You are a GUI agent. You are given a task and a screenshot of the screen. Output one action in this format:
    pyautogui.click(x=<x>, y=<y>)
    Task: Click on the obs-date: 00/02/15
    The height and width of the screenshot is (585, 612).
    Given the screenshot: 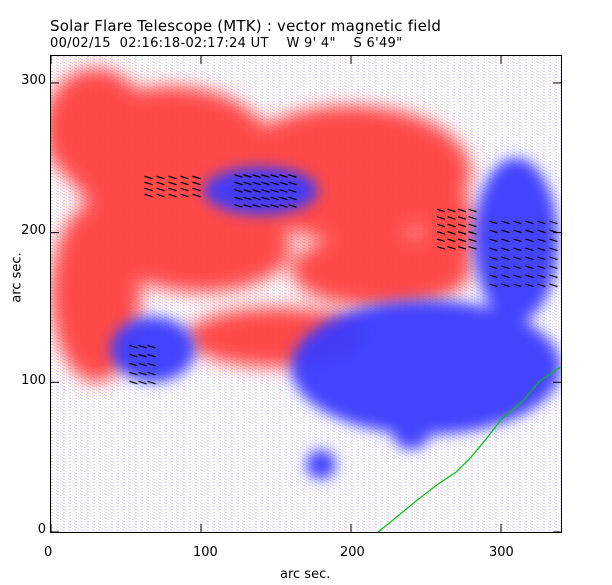 What is the action you would take?
    pyautogui.click(x=80, y=43)
    